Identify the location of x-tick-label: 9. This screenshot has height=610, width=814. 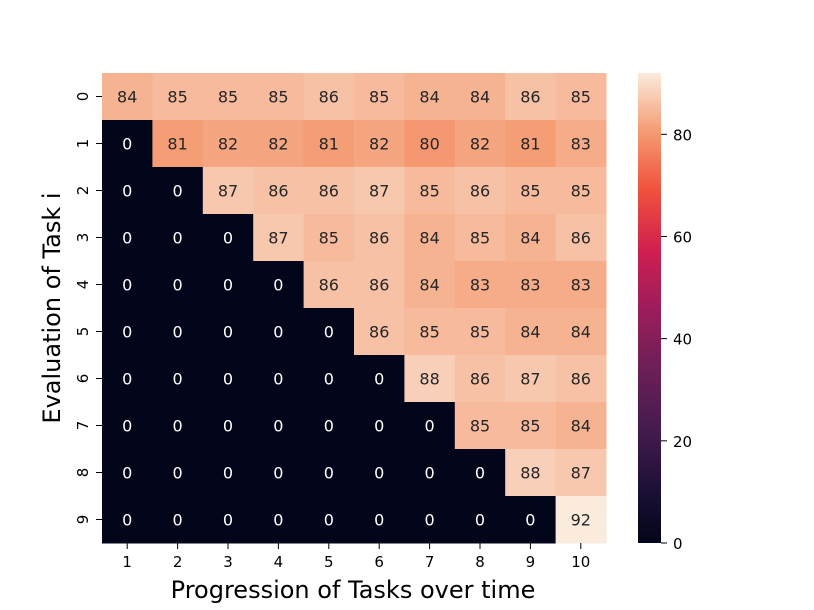
(531, 562).